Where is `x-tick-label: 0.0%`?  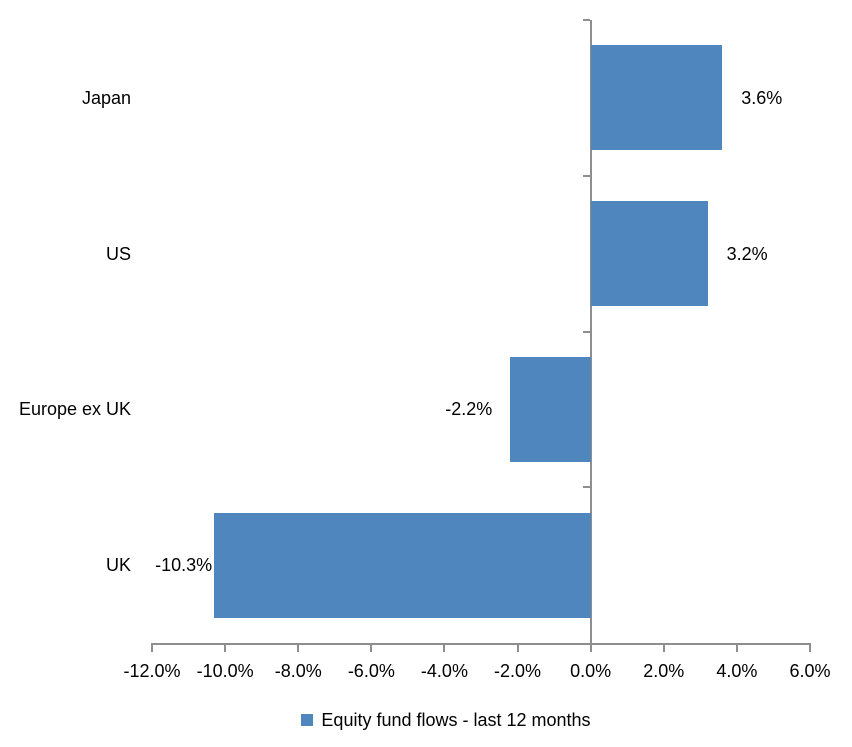 x-tick-label: 0.0% is located at coordinates (591, 671).